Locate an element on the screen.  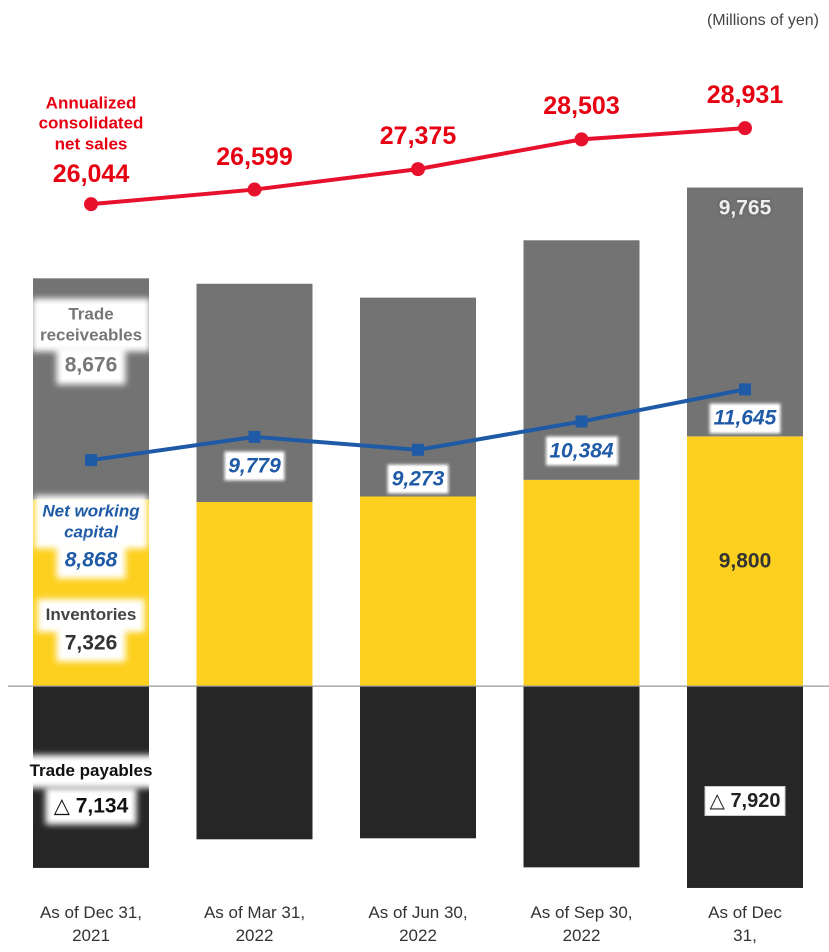
data-label: △ 7,134 is located at coordinates (91, 806).